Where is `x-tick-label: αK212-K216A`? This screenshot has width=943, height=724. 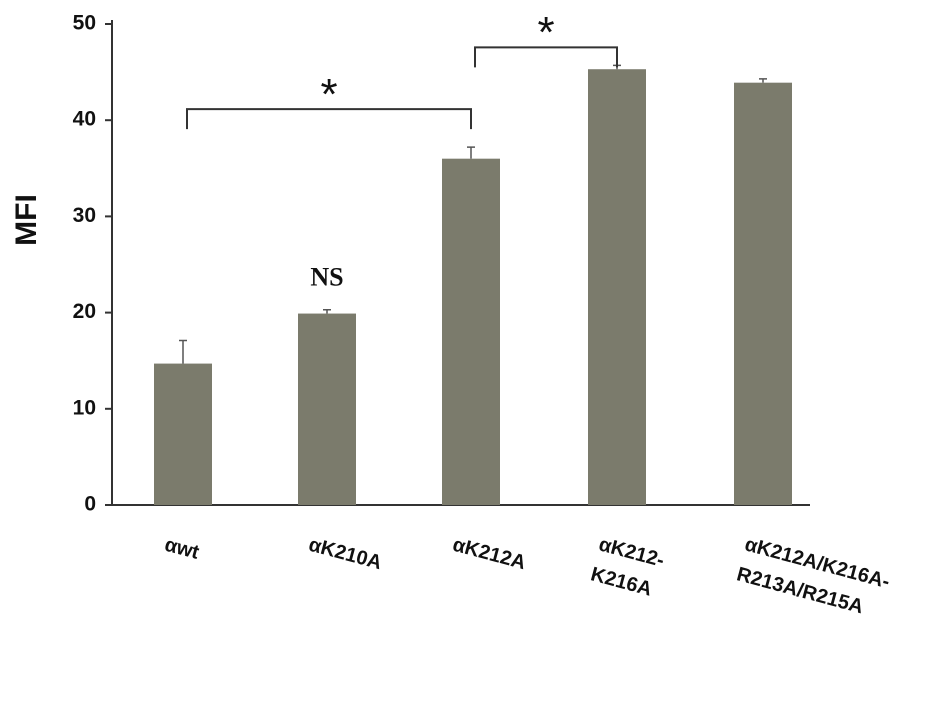
x-tick-label: αK212-K216A is located at coordinates (627, 568).